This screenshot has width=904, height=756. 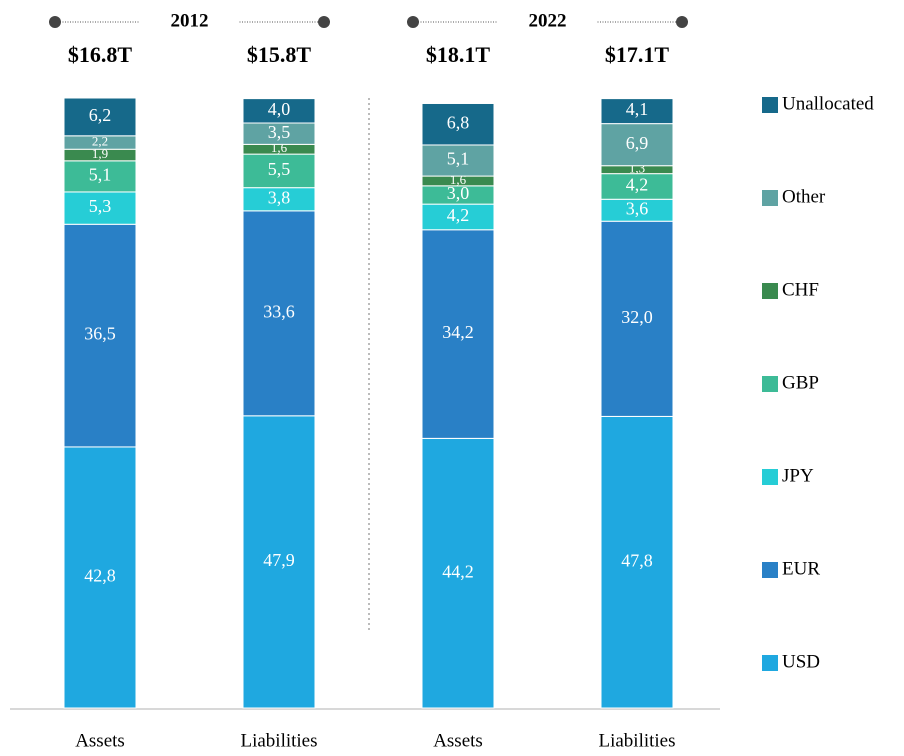 What do you see at coordinates (801, 661) in the screenshot?
I see `legend-label: USD` at bounding box center [801, 661].